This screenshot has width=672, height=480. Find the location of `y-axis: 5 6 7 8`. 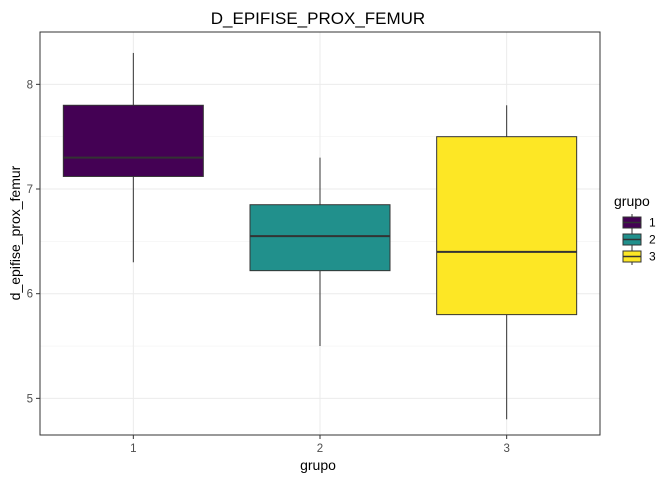

y-axis: 5 6 7 8 is located at coordinates (33, 242).